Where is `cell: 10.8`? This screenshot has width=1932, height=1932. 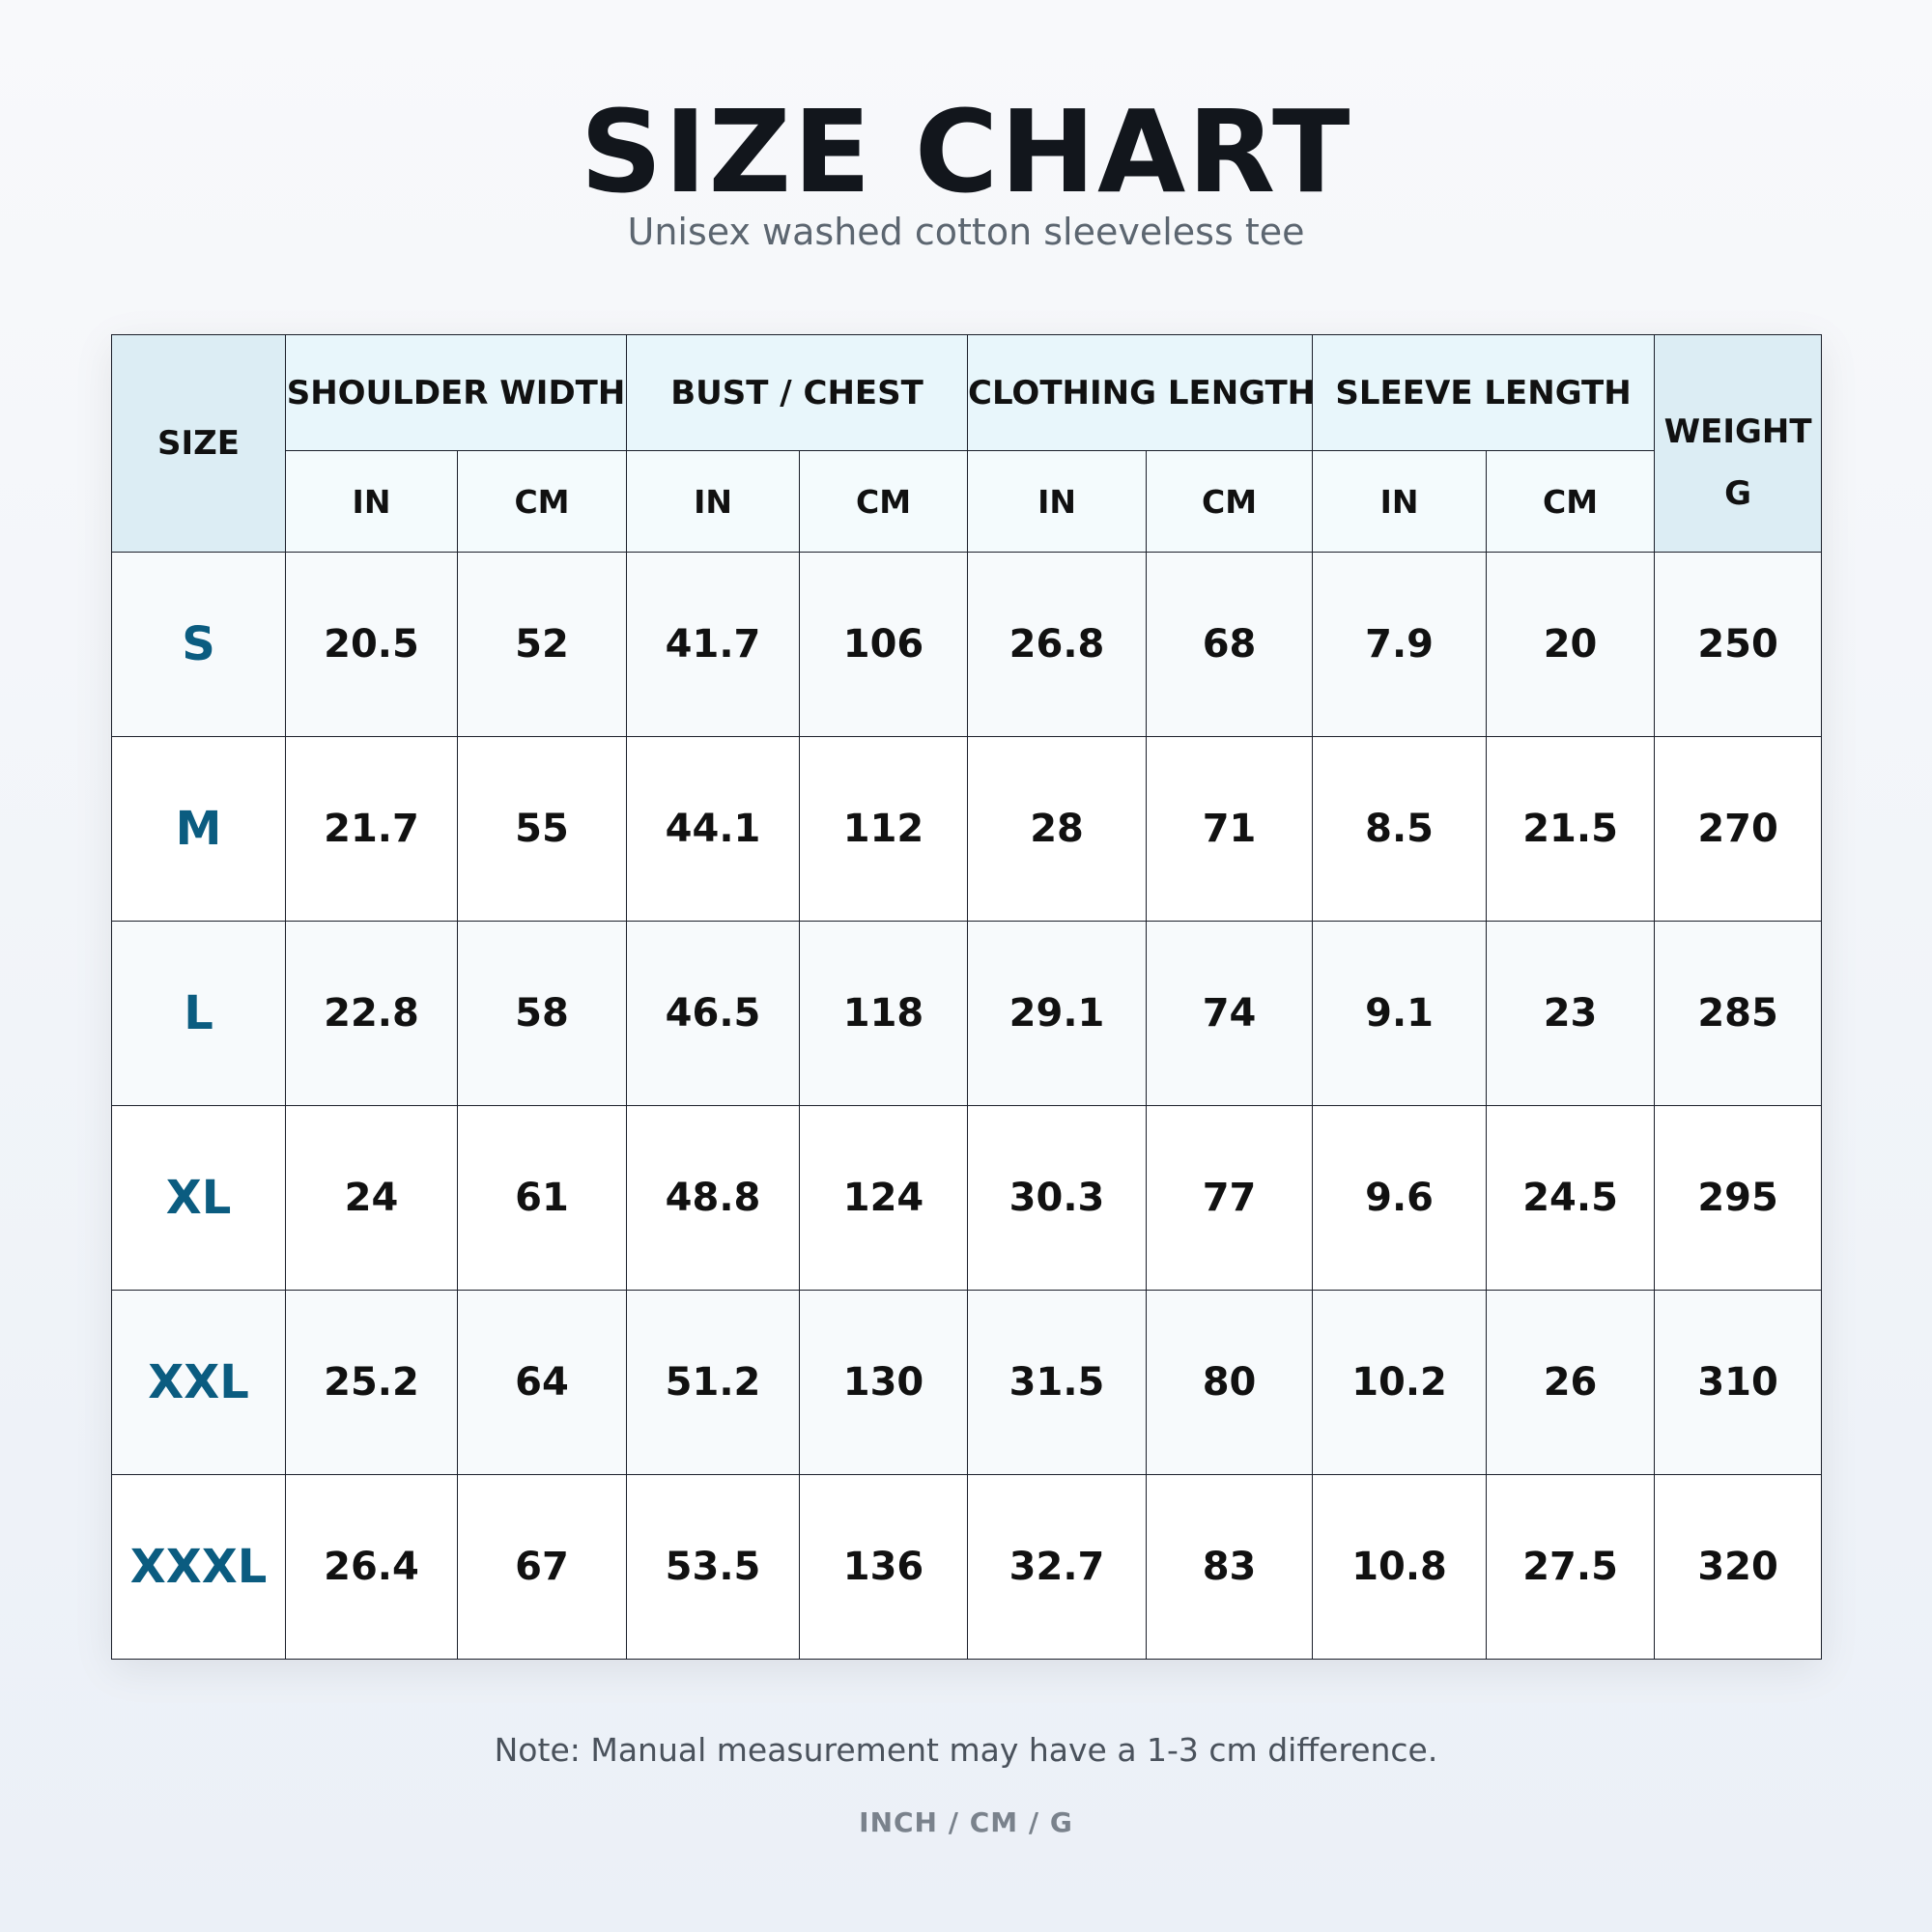 cell: 10.8 is located at coordinates (1400, 1567).